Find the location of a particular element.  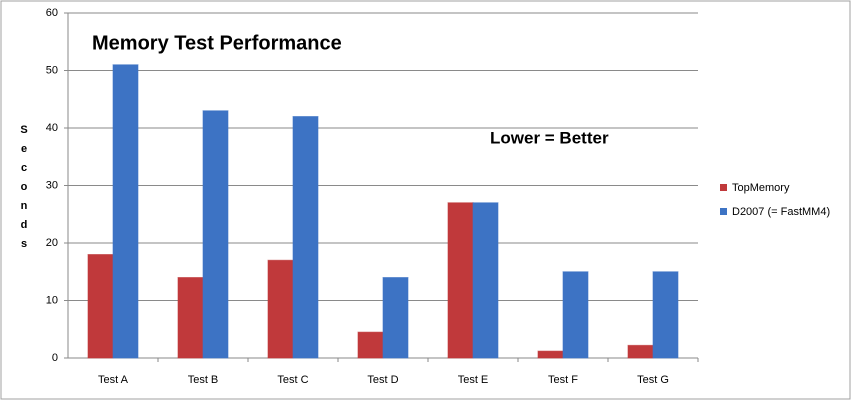

y-tick-label: 10 is located at coordinates (52, 300).